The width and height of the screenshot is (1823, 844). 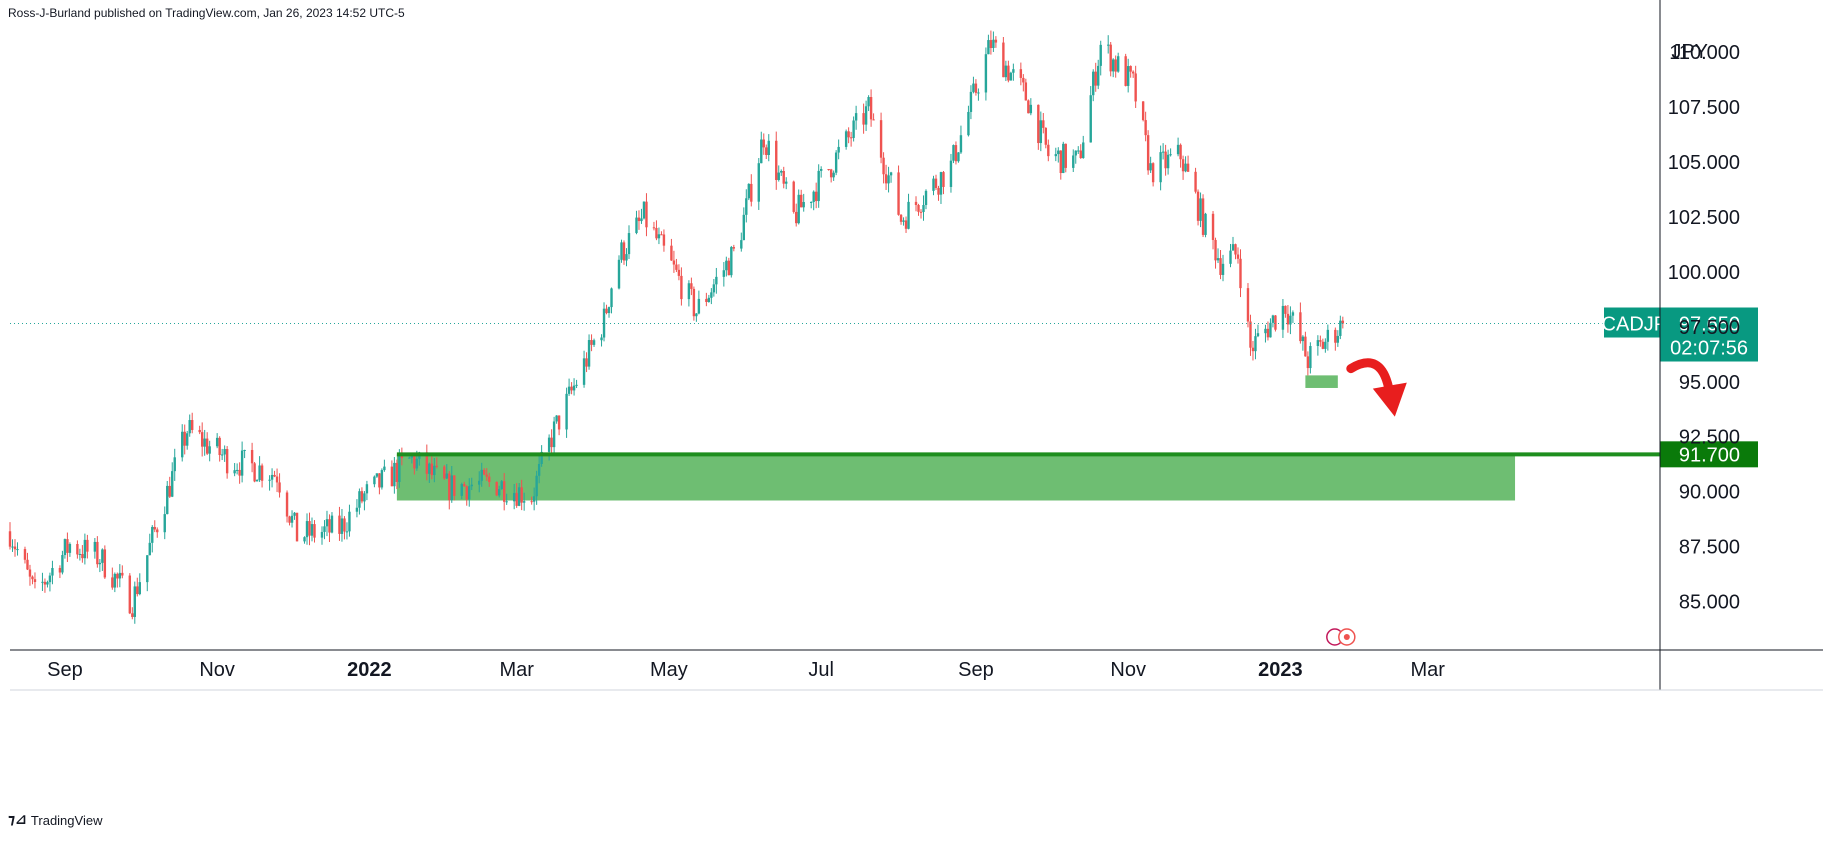 What do you see at coordinates (1280, 670) in the screenshot?
I see `x-tick-label: 2023` at bounding box center [1280, 670].